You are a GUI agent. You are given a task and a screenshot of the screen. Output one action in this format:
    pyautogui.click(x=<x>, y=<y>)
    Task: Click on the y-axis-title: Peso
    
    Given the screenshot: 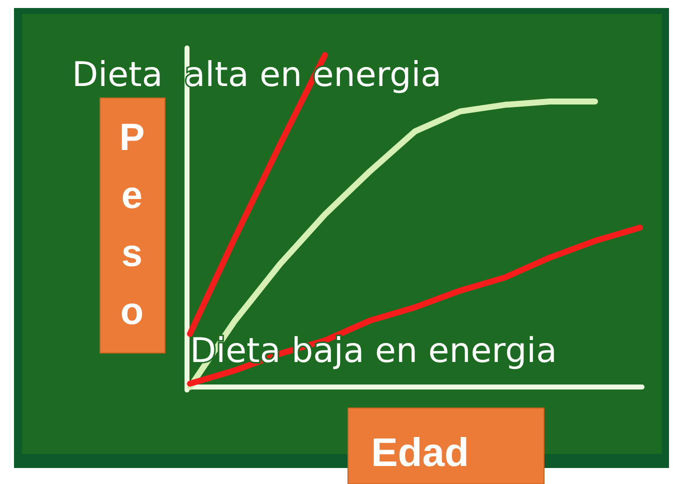 What is the action you would take?
    pyautogui.click(x=132, y=225)
    